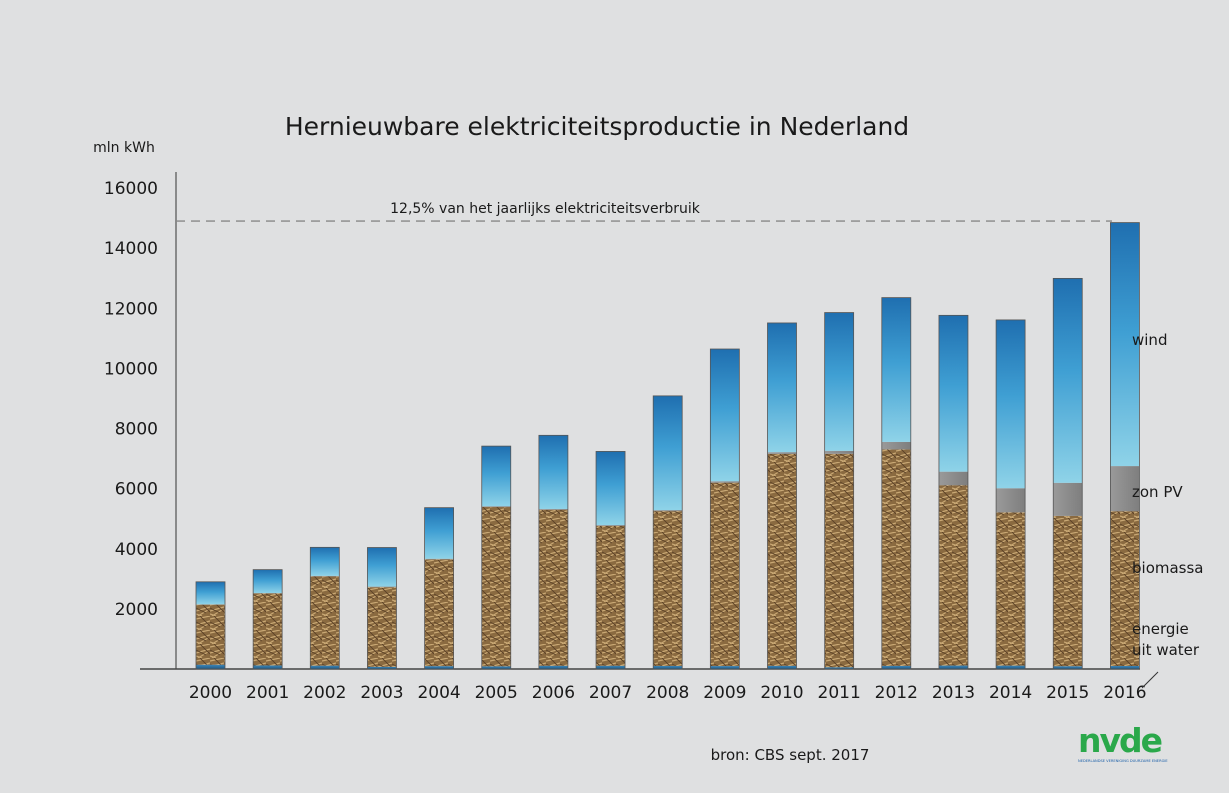 The height and width of the screenshot is (793, 1229). What do you see at coordinates (324, 608) in the screenshot?
I see `bar-stack-2002` at bounding box center [324, 608].